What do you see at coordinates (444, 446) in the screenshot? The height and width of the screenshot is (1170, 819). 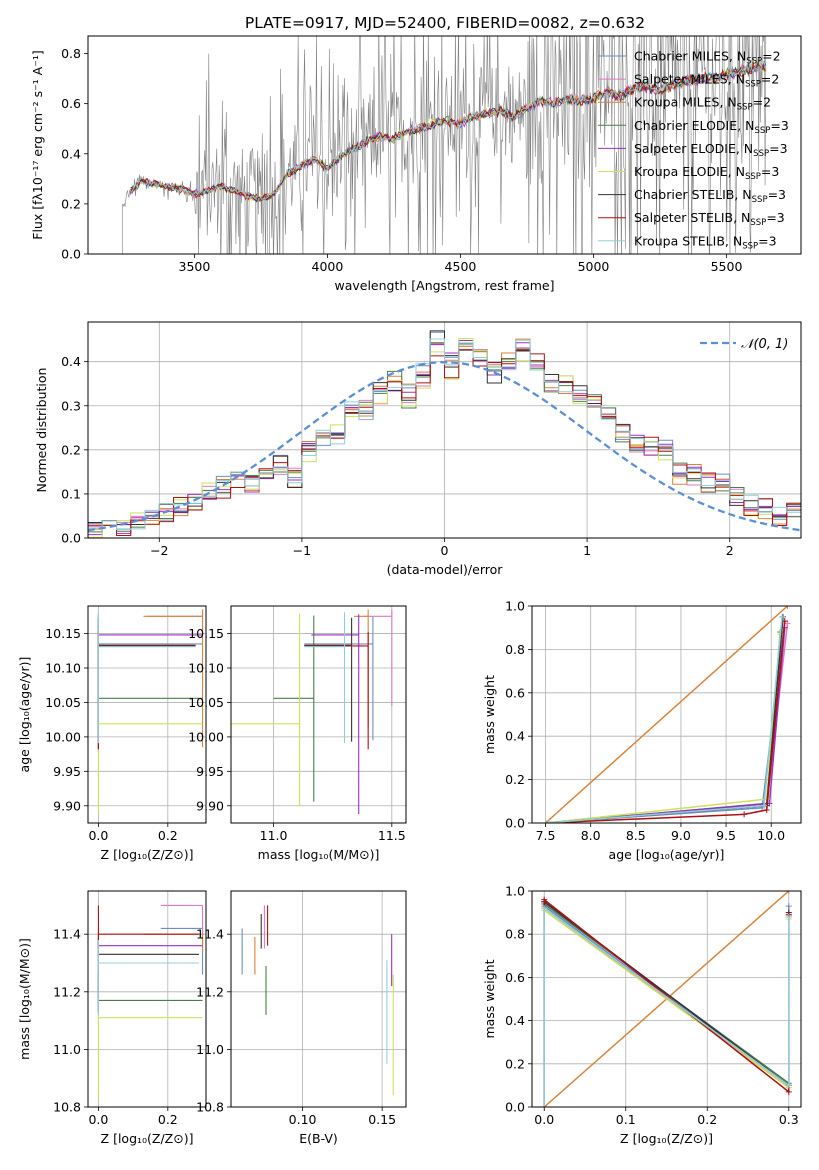 I see `normal-curve` at bounding box center [444, 446].